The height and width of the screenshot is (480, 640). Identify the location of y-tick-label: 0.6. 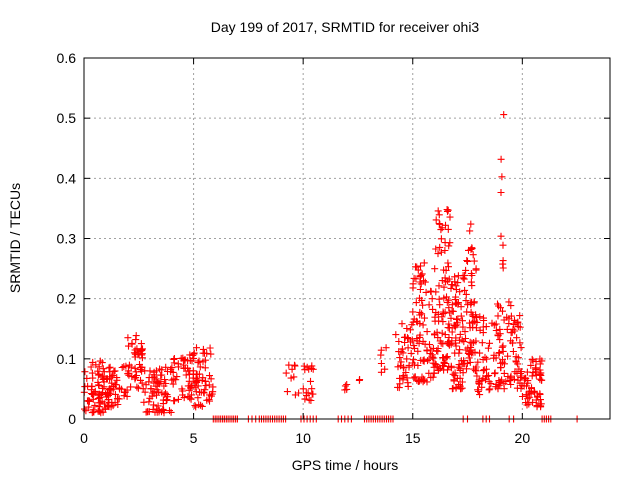
(67, 58).